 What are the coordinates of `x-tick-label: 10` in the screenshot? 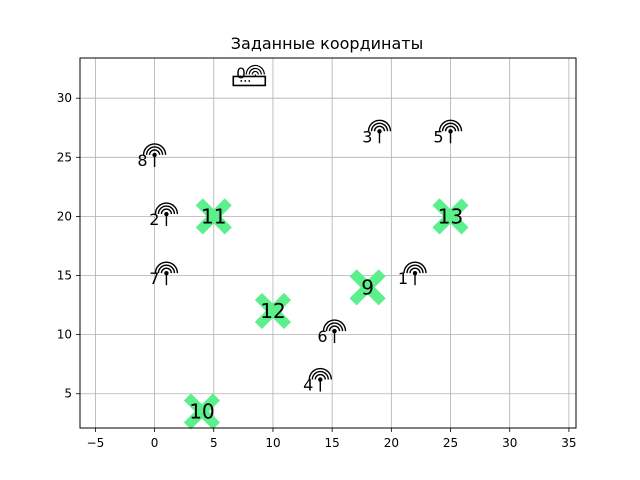 It's located at (272, 443).